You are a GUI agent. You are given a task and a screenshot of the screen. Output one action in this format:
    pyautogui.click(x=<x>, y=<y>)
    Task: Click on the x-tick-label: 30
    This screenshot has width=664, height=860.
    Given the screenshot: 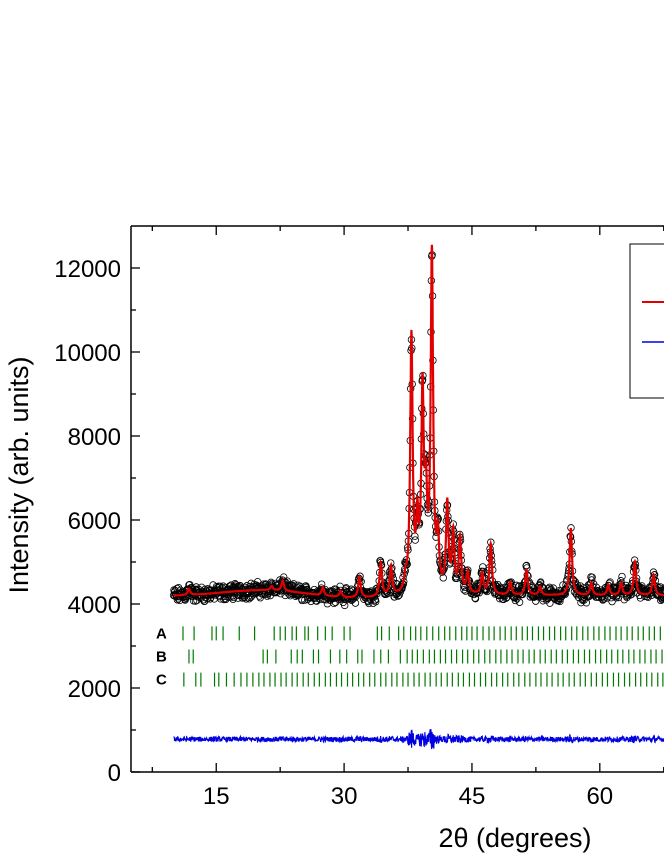 What is the action you would take?
    pyautogui.click(x=344, y=796)
    